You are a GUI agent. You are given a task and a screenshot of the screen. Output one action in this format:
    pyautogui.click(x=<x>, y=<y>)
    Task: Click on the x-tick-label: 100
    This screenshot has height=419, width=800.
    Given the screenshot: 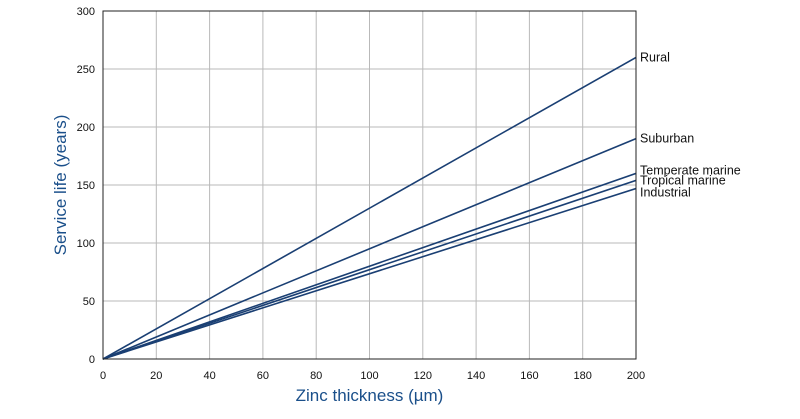 What is the action you would take?
    pyautogui.click(x=369, y=376)
    